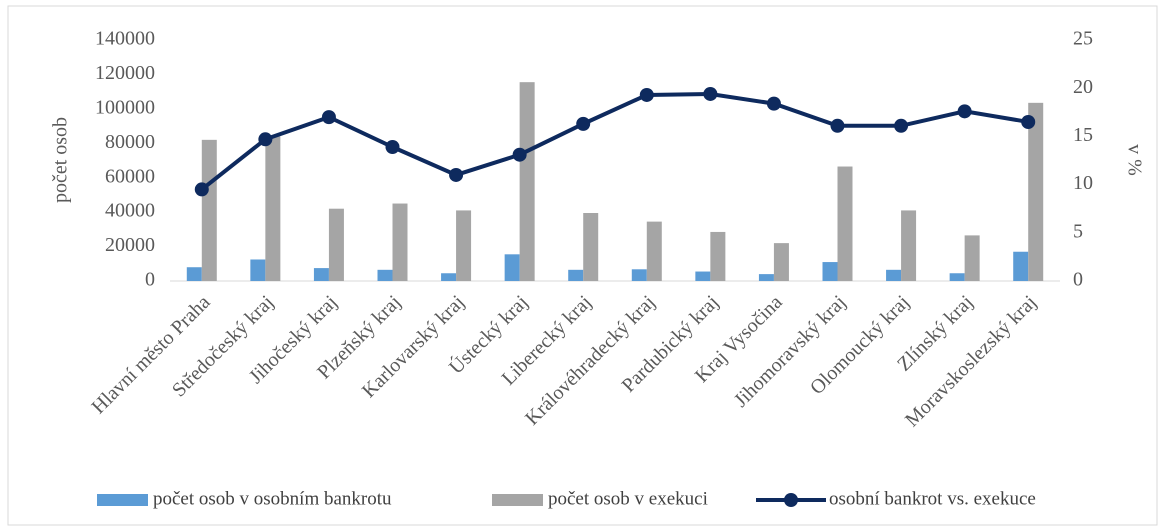  Describe the element at coordinates (1083, 39) in the screenshot. I see `y2-tick-label: 25` at that location.